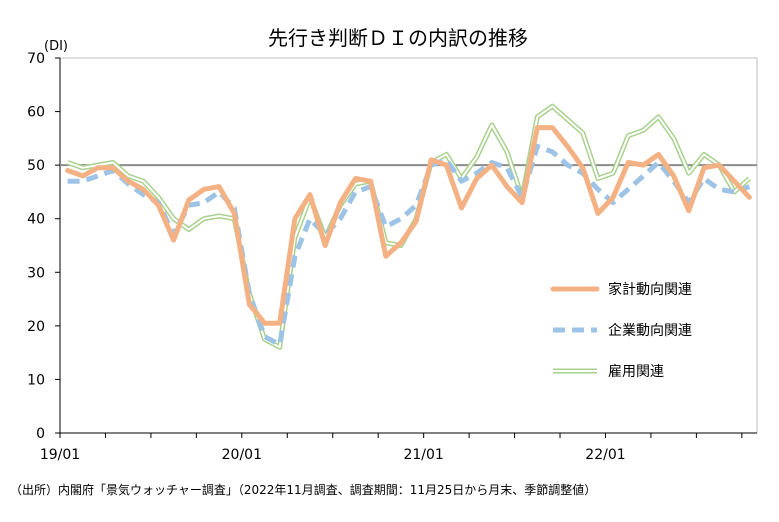 The height and width of the screenshot is (522, 779). What do you see at coordinates (636, 371) in the screenshot?
I see `legend-label: 雇用関連` at bounding box center [636, 371].